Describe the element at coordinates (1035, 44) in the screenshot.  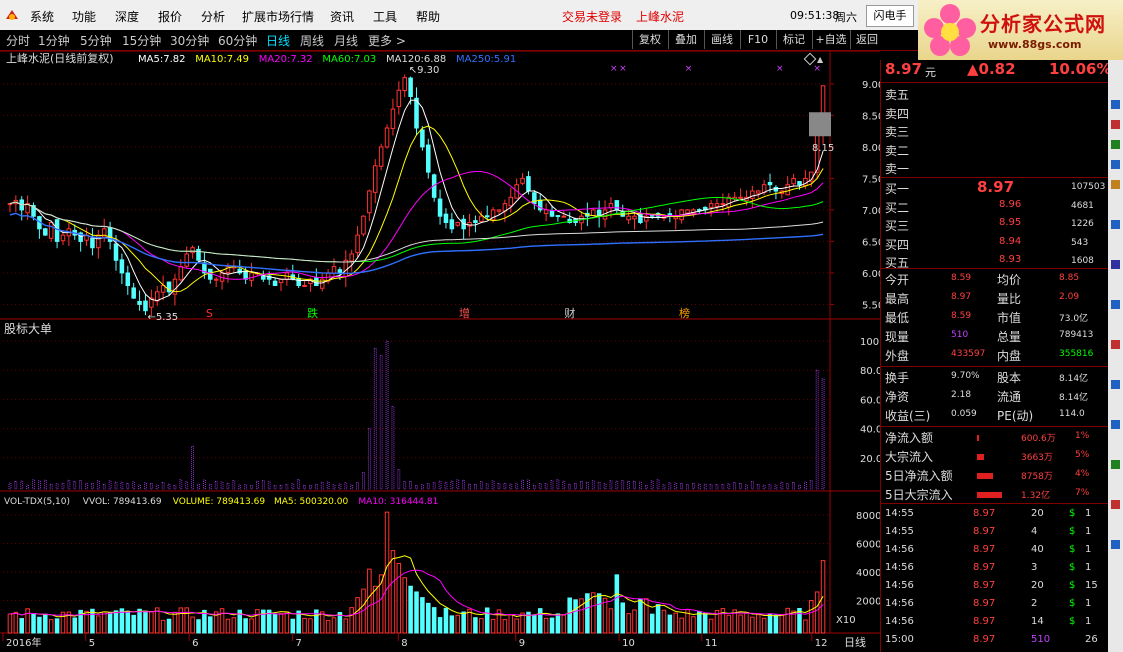
I see `brand-url: www.88gs.com` at that location.